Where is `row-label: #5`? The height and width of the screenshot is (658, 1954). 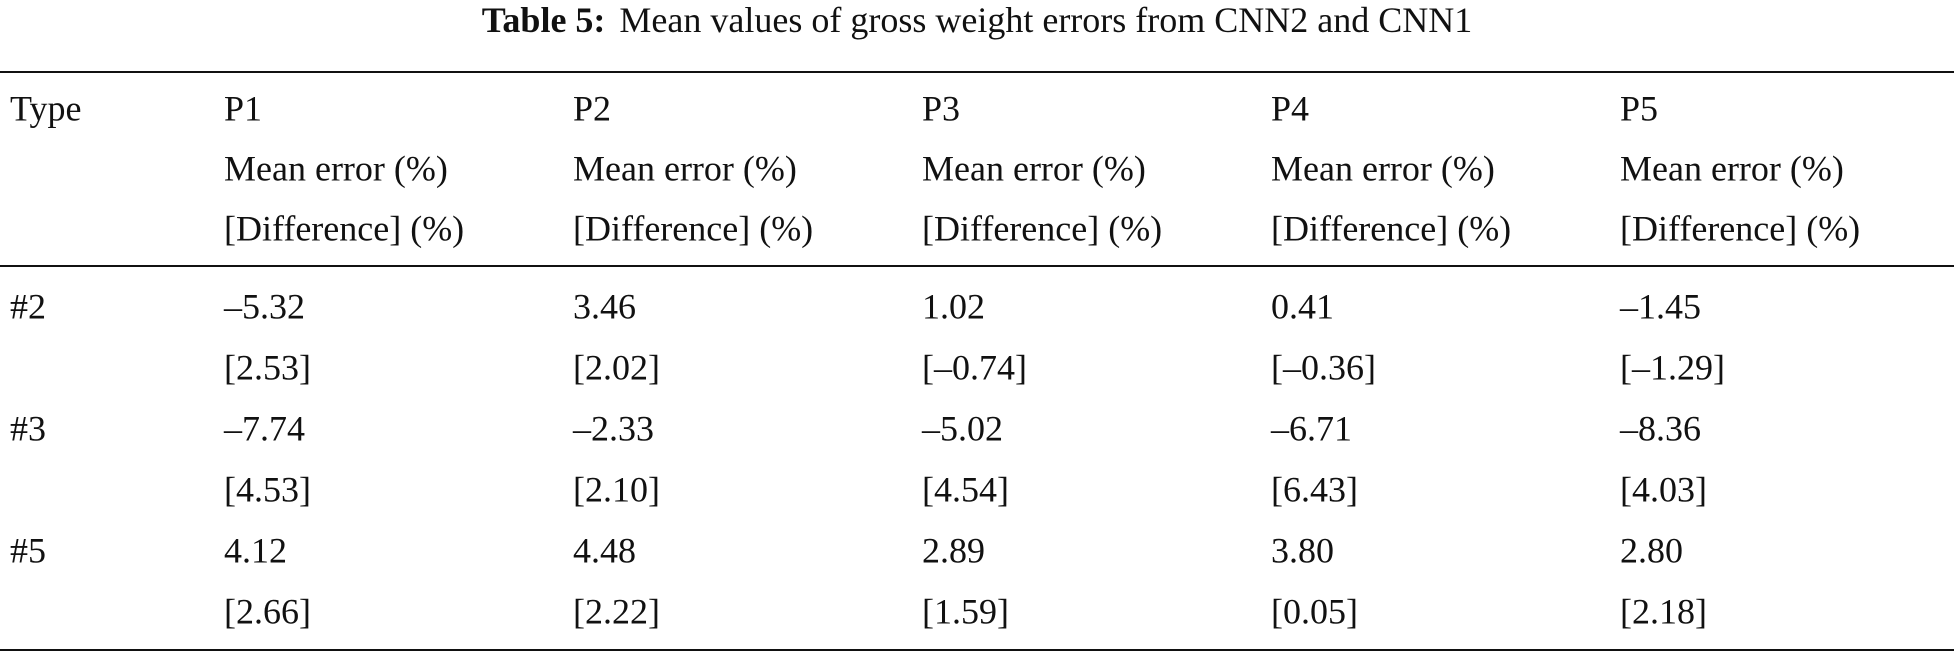
row-label: #5 is located at coordinates (28, 550).